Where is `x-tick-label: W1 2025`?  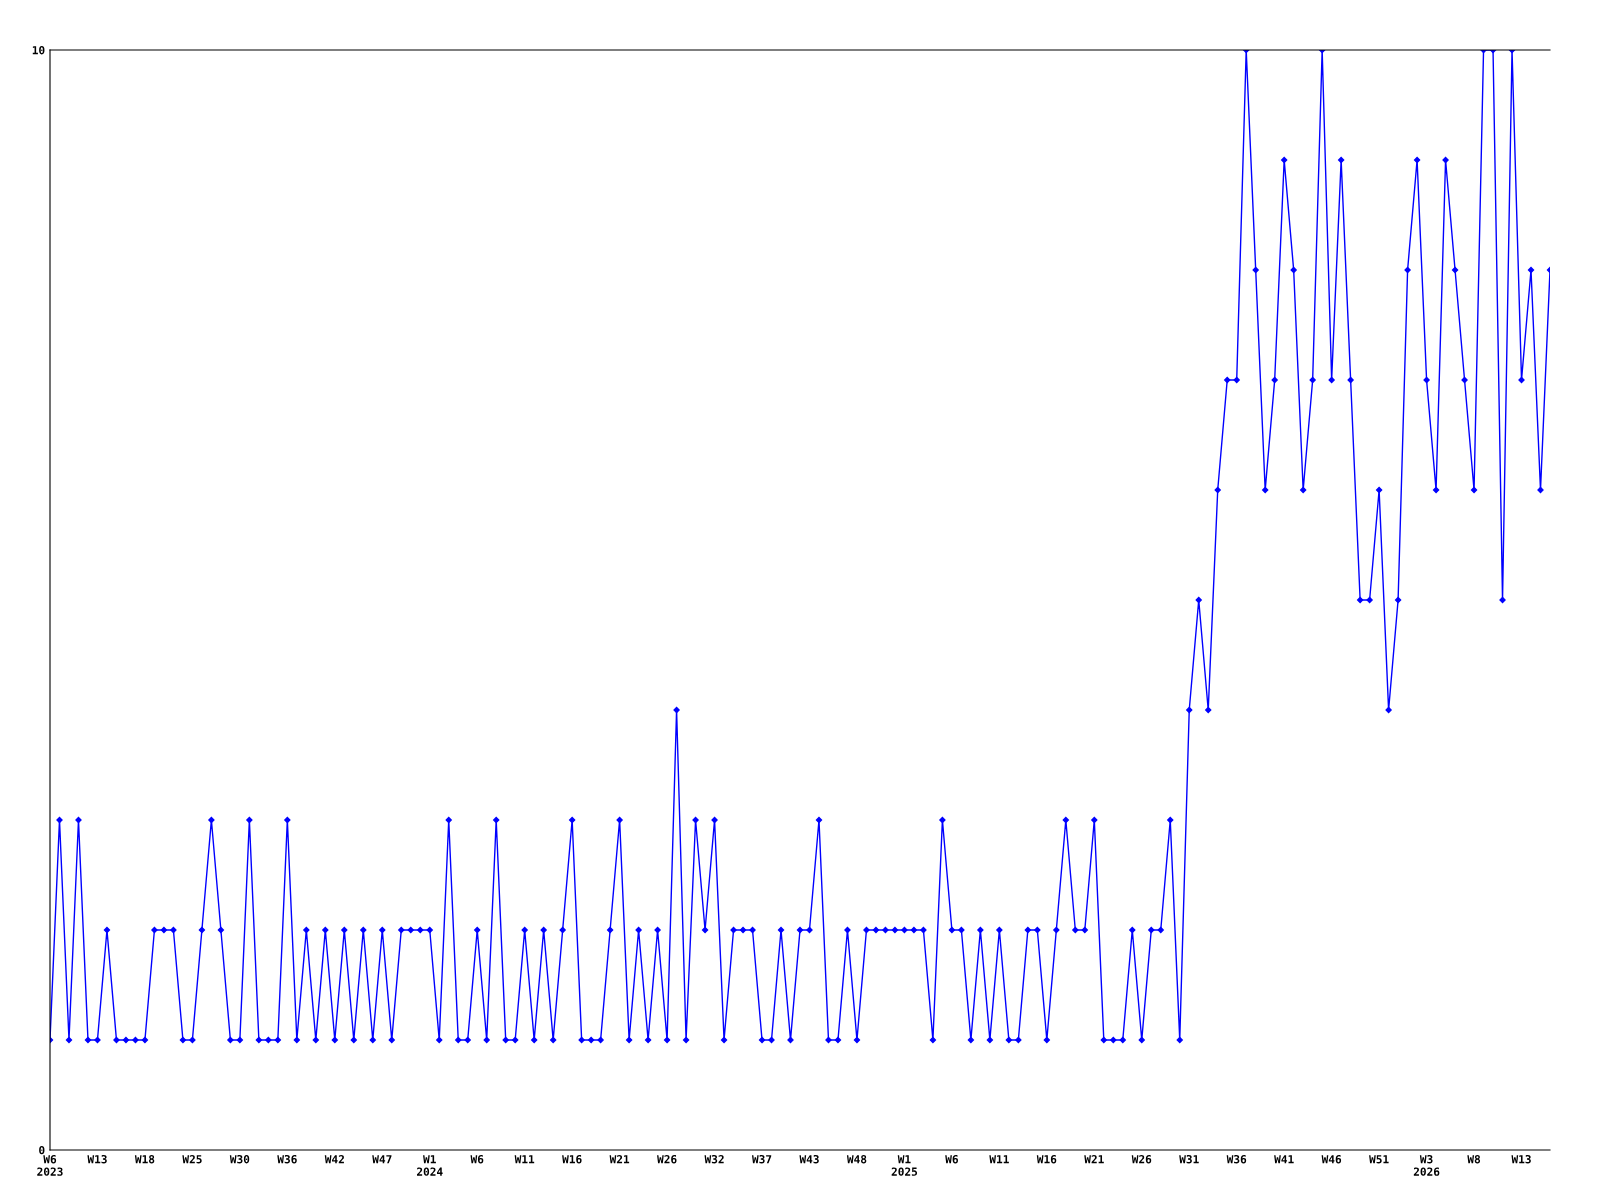 x-tick-label: W1 2025 is located at coordinates (904, 1165).